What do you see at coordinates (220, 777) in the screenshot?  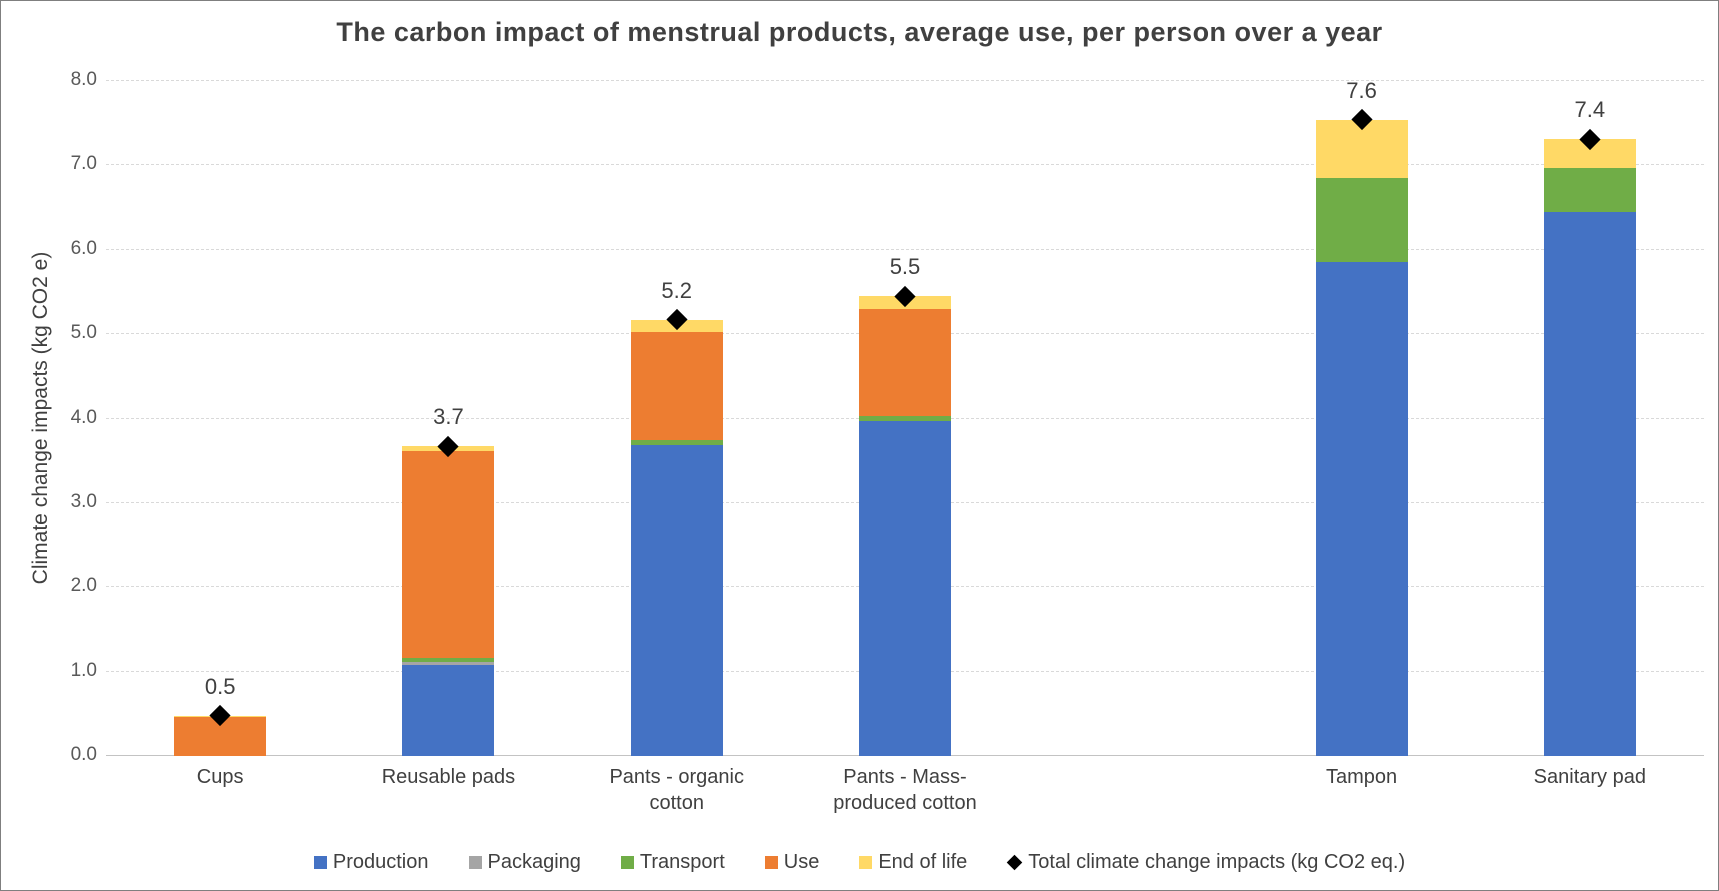 I see `x-tick-label: Cups` at bounding box center [220, 777].